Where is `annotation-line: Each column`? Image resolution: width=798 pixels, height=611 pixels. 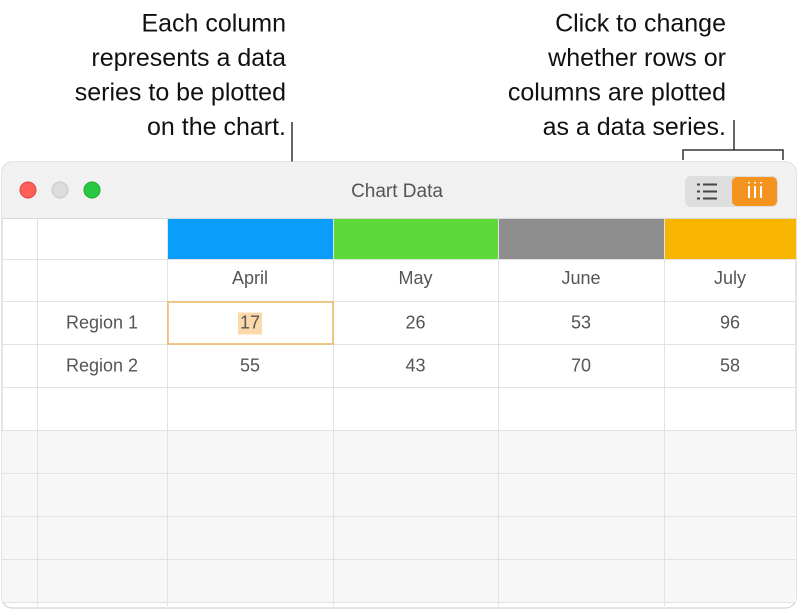 annotation-line: Each column is located at coordinates (213, 24).